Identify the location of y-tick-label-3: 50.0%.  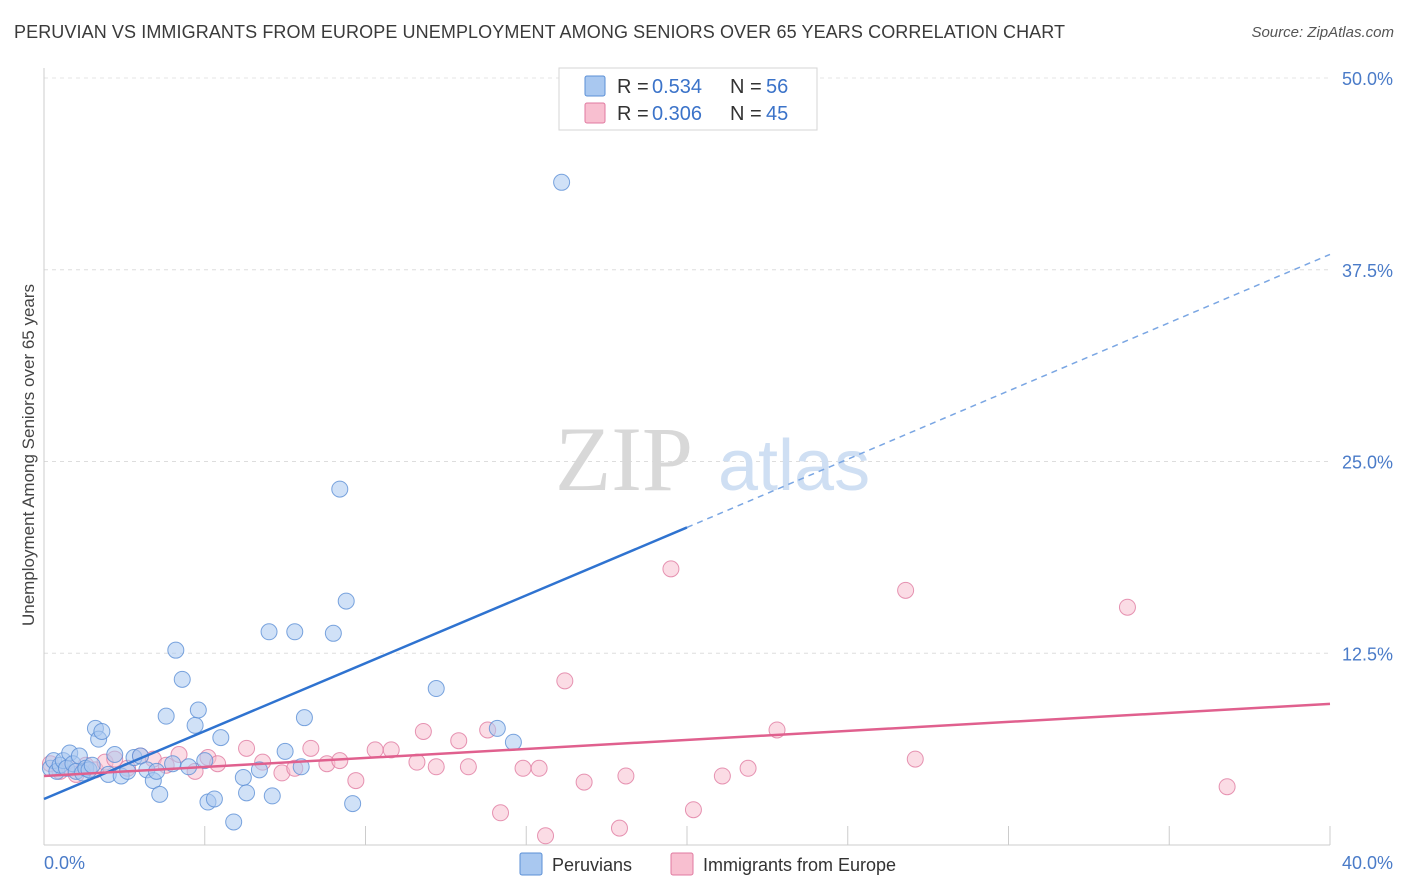
(1367, 79).